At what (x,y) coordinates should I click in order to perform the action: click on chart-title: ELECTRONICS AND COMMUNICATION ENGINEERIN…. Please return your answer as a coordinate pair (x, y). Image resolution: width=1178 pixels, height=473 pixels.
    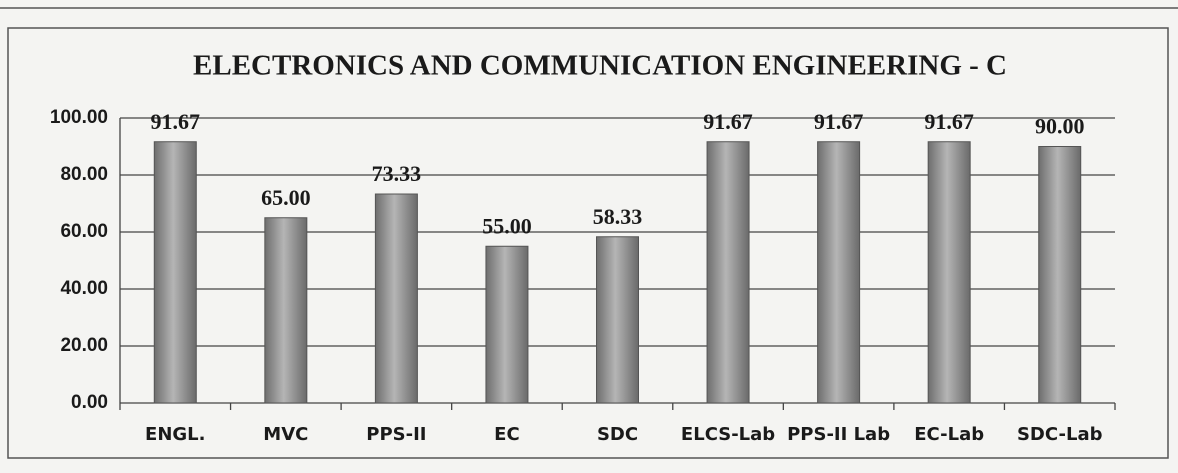
    Looking at the image, I should click on (600, 66).